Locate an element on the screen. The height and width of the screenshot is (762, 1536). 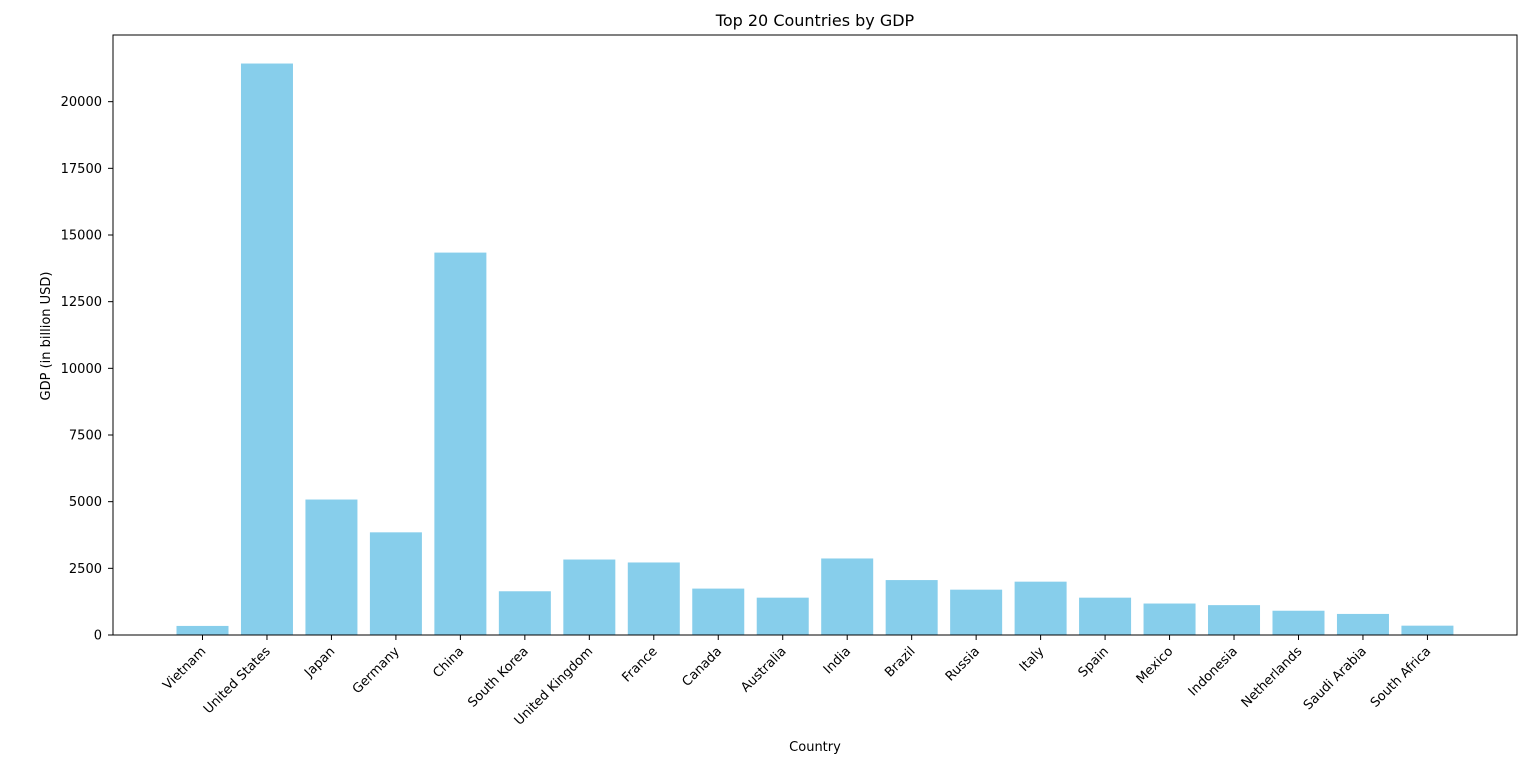
x-tick-label: Australia is located at coordinates (763, 669).